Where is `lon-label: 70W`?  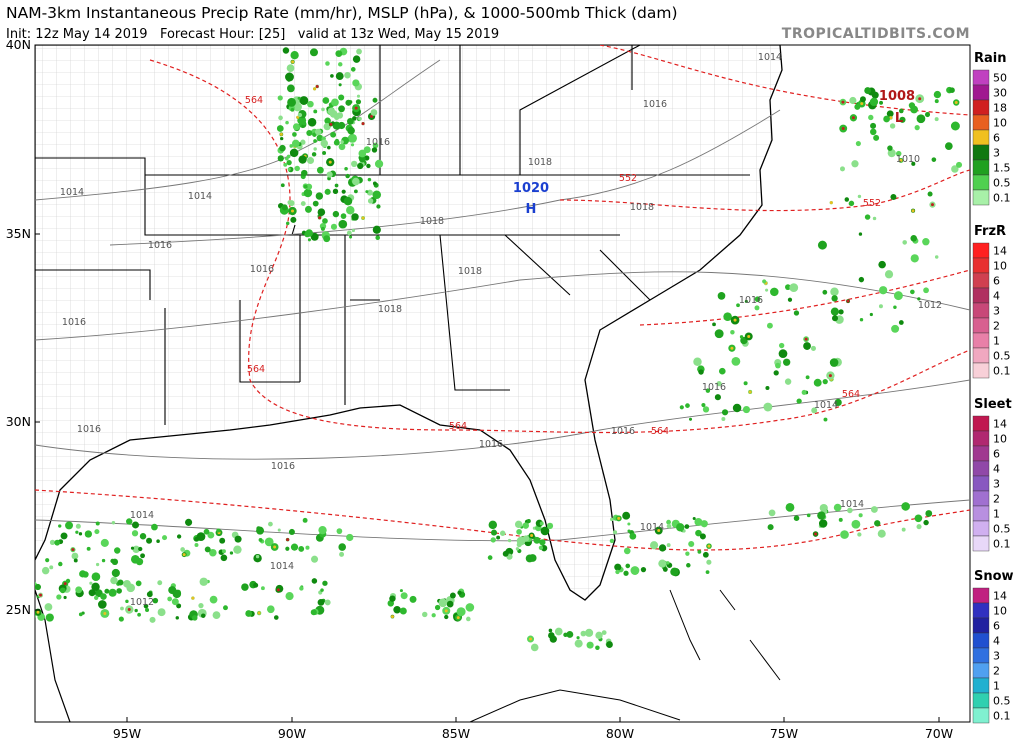
lon-label: 70W is located at coordinates (939, 733).